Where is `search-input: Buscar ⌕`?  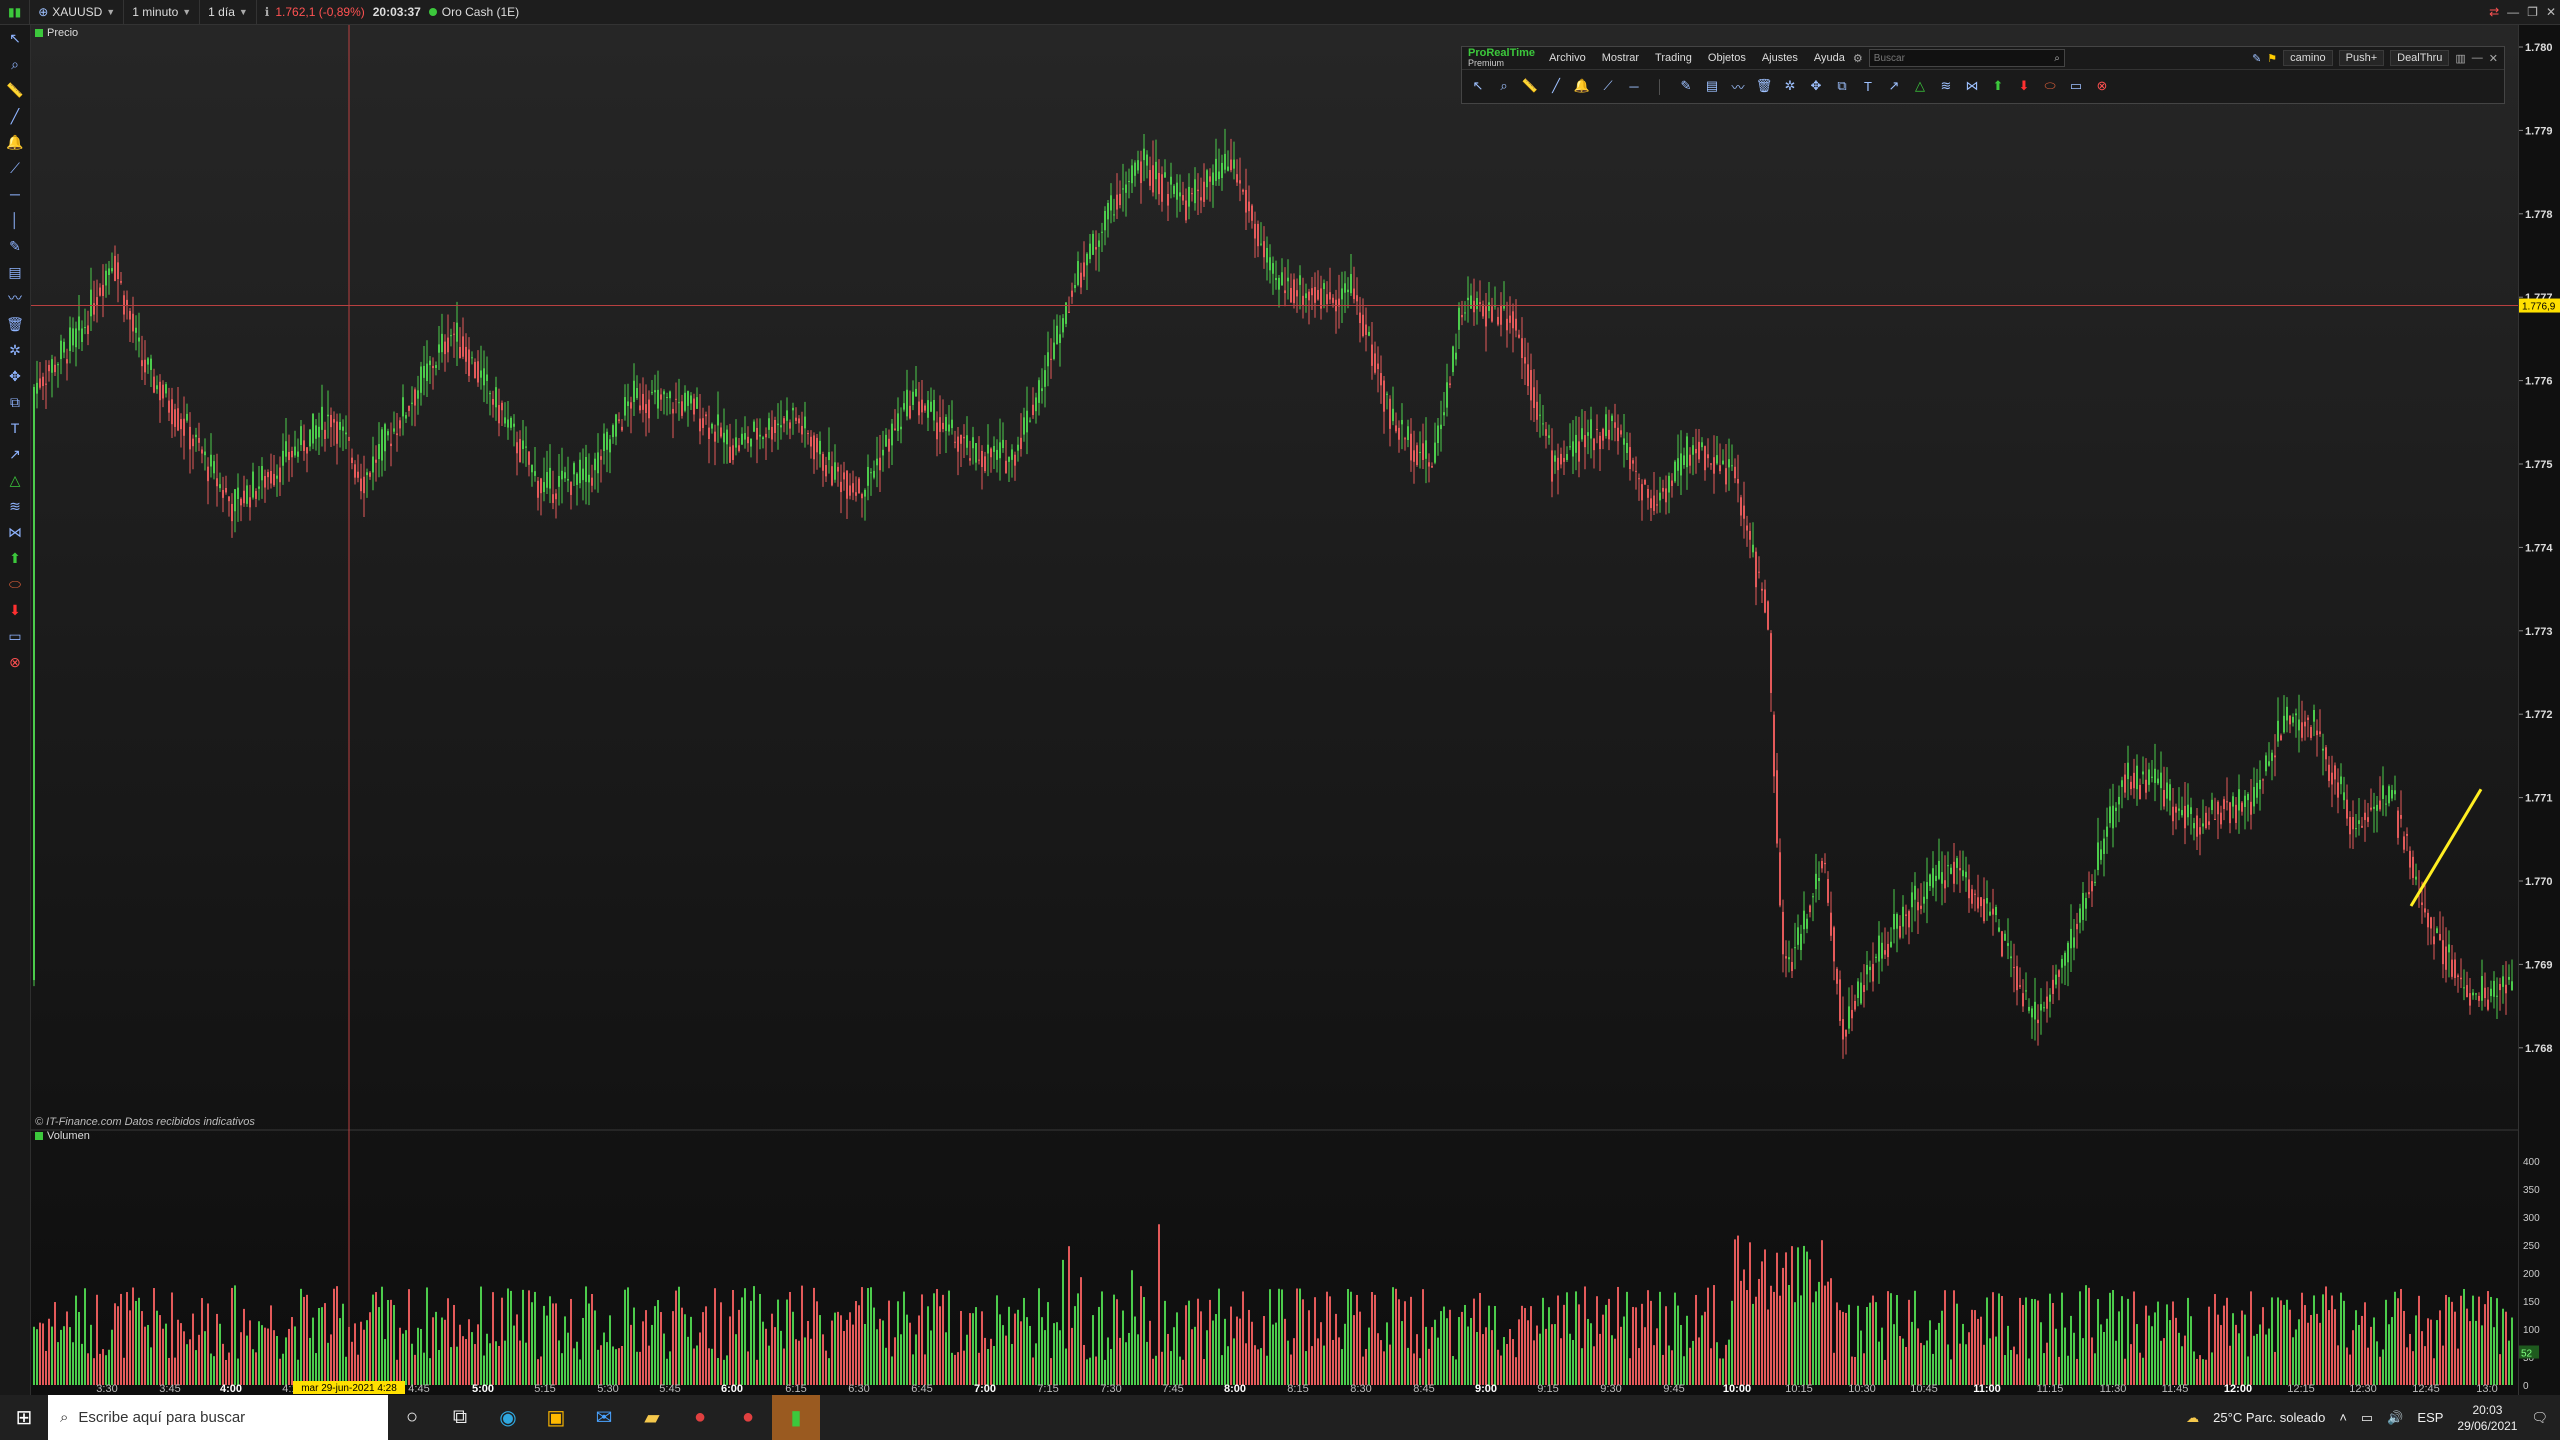 search-input: Buscar ⌕ is located at coordinates (1966, 58).